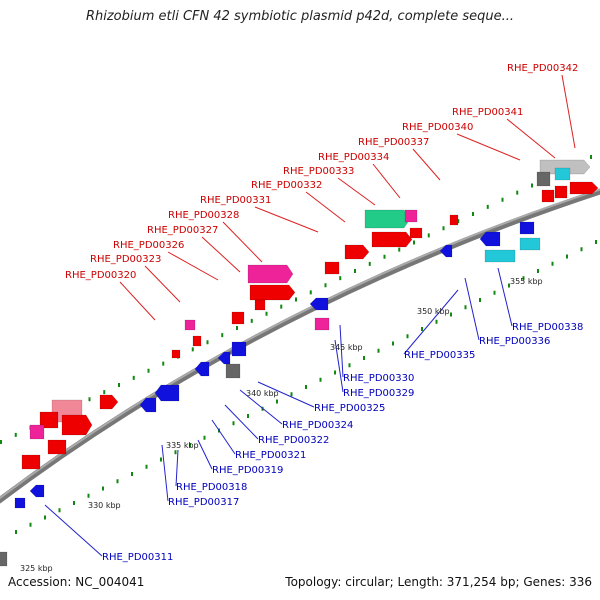 This screenshot has width=600, height=600. Describe the element at coordinates (439, 355) in the screenshot. I see `gene-label-reverse: RHE_PD00335` at that location.